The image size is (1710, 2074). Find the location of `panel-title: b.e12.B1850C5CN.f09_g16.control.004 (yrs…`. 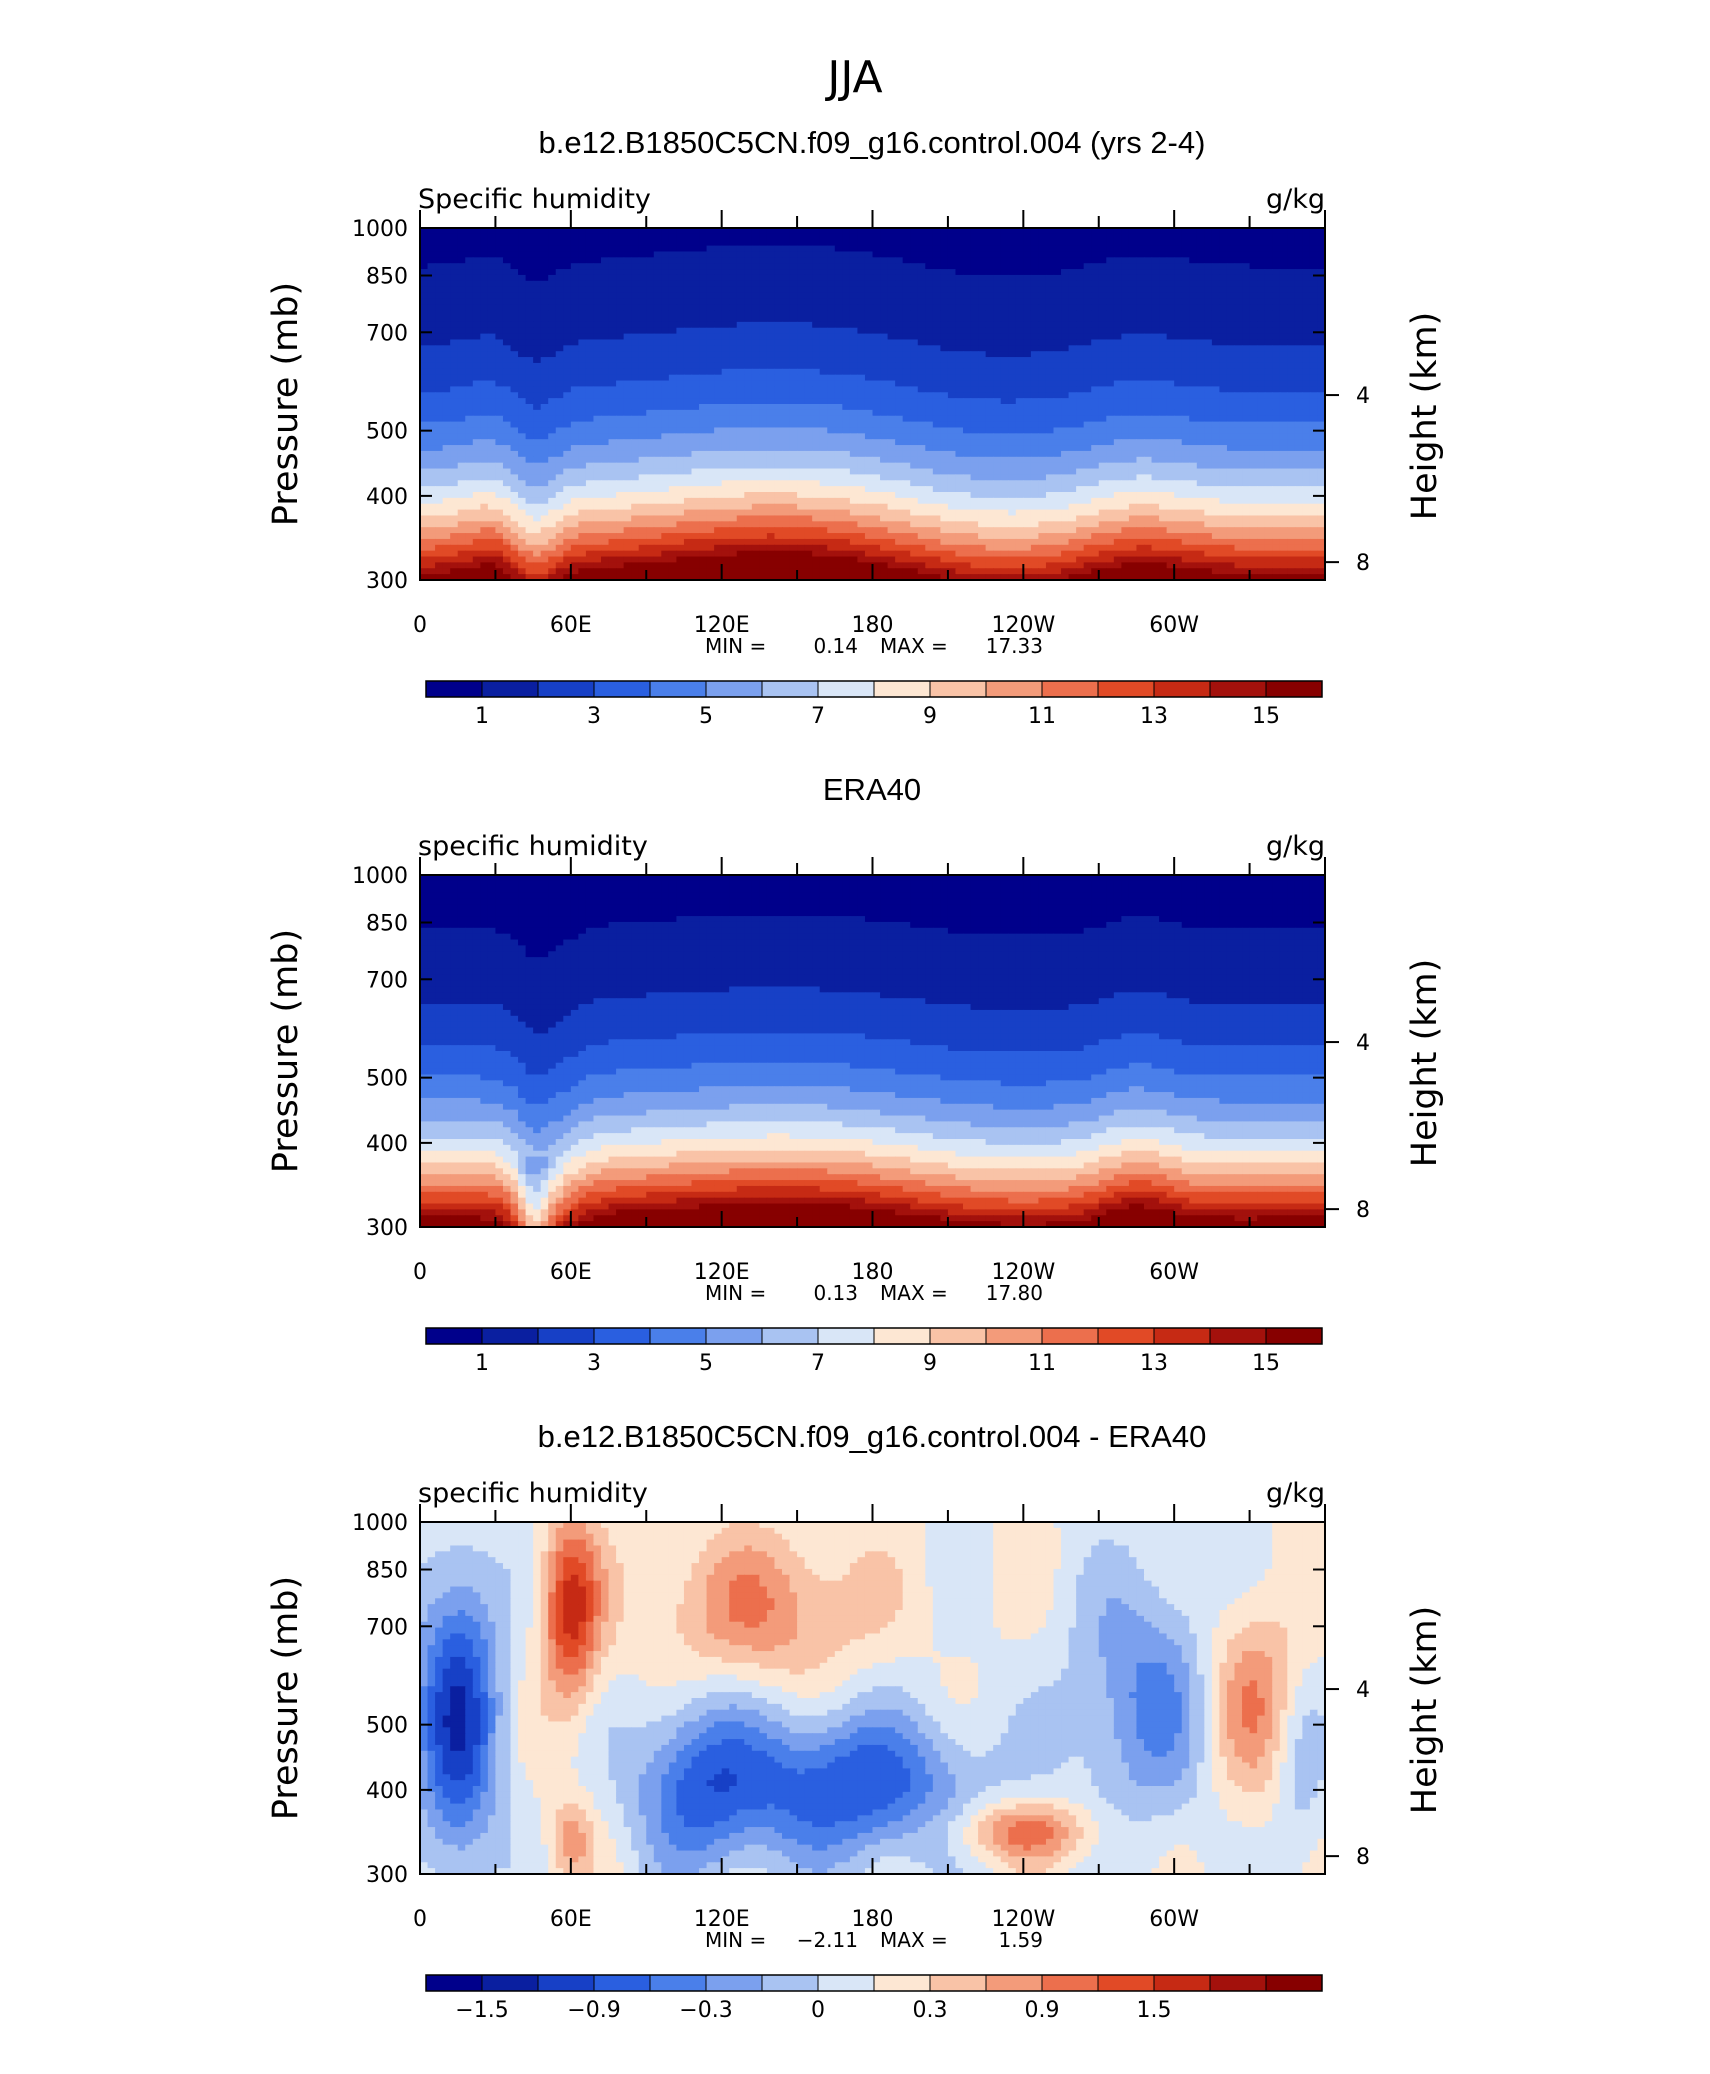

panel-title: b.e12.B1850C5CN.f09_g16.control.004 (yrs… is located at coordinates (872, 142).